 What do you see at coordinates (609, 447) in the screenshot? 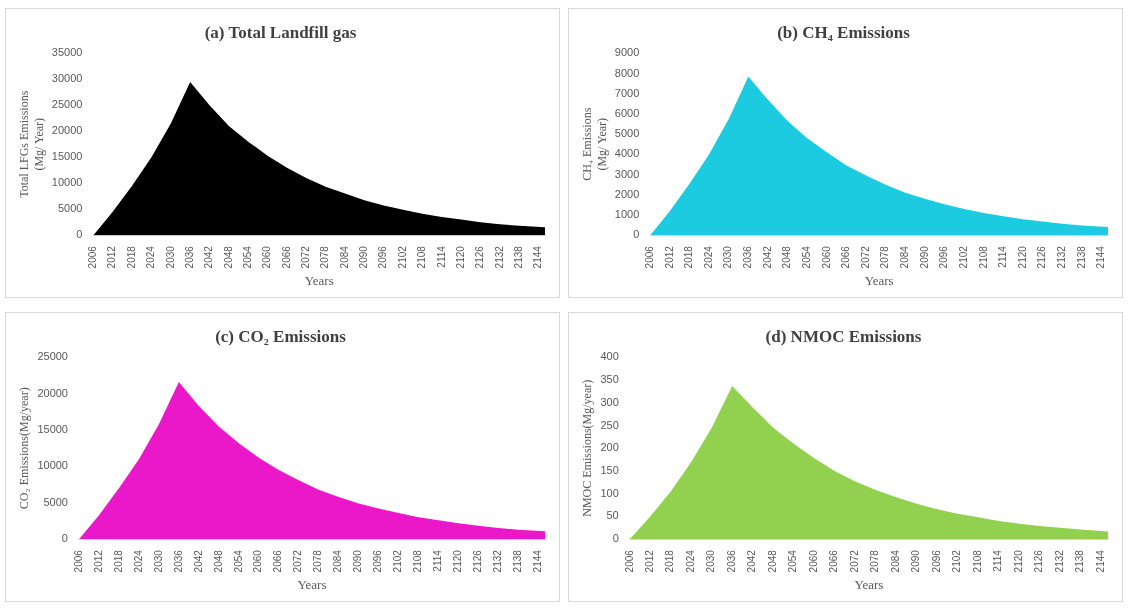
I see `y-tick-label: 200` at bounding box center [609, 447].